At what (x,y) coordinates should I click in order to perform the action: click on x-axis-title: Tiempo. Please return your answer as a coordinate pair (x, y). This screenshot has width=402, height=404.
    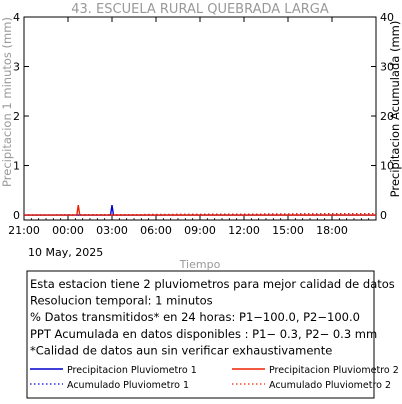
    Looking at the image, I should click on (200, 264).